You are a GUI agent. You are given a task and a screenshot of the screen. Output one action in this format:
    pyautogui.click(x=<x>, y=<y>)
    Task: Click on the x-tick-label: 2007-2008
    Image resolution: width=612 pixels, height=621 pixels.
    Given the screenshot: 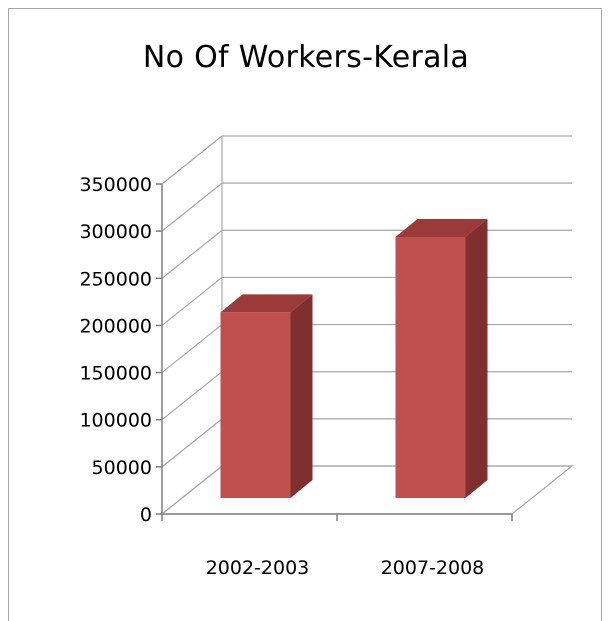 What is the action you would take?
    pyautogui.click(x=433, y=568)
    